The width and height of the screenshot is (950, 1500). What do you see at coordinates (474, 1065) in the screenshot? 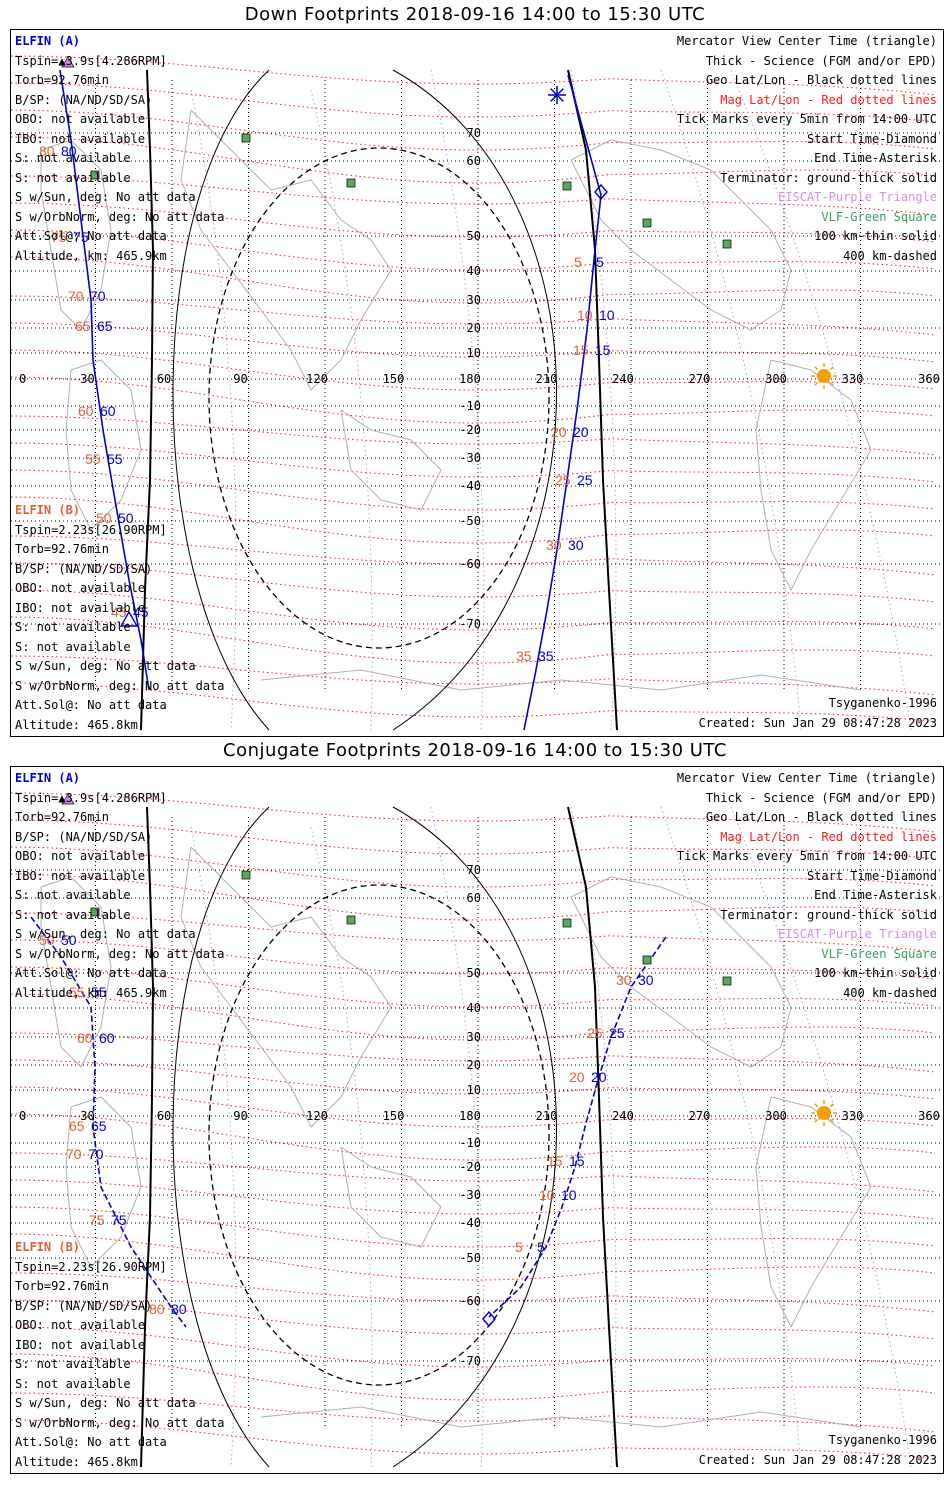
I see `latitude-tick-label: 20` at bounding box center [474, 1065].